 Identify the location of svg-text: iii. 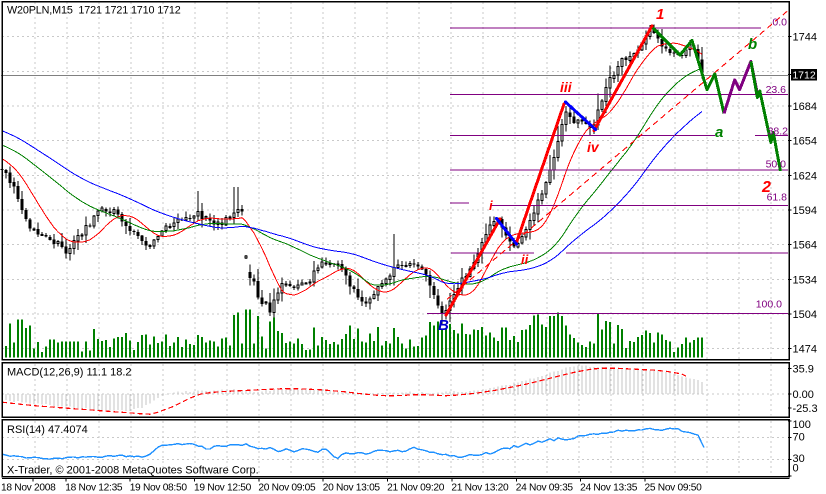
(566, 87).